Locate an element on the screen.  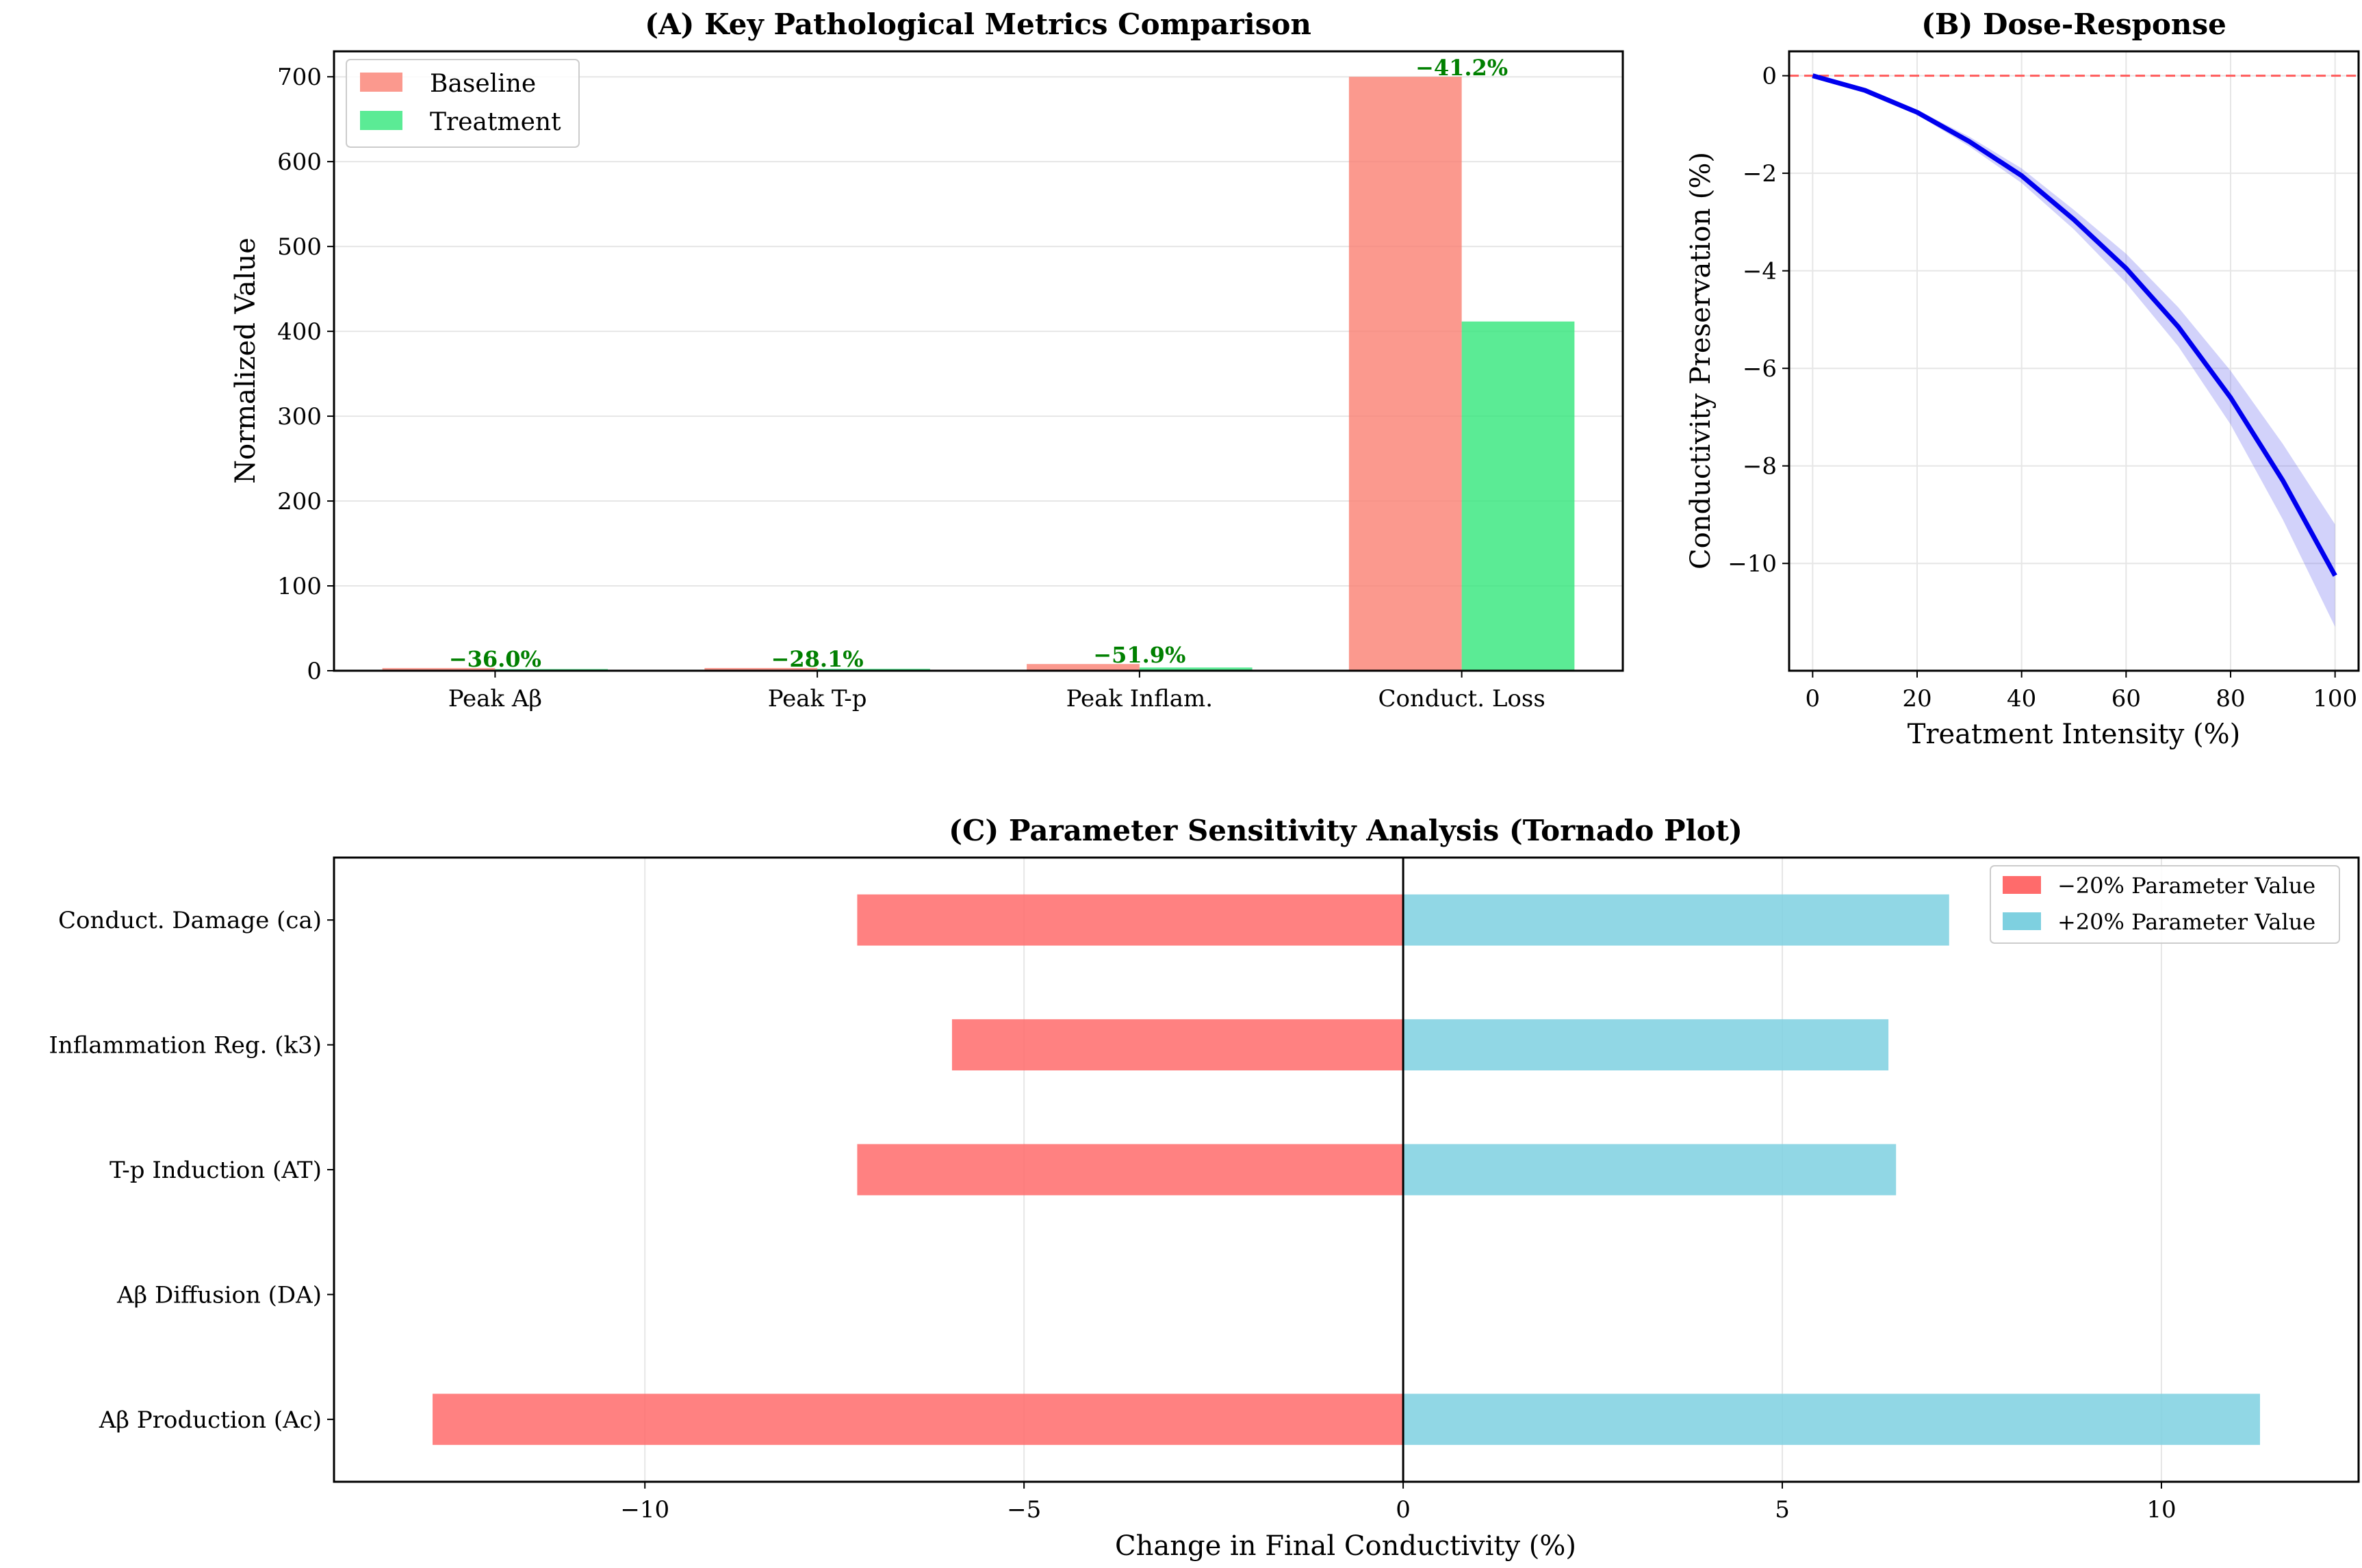
legend-label-minus-20: −20% Parameter Value is located at coordinates (2186, 886).